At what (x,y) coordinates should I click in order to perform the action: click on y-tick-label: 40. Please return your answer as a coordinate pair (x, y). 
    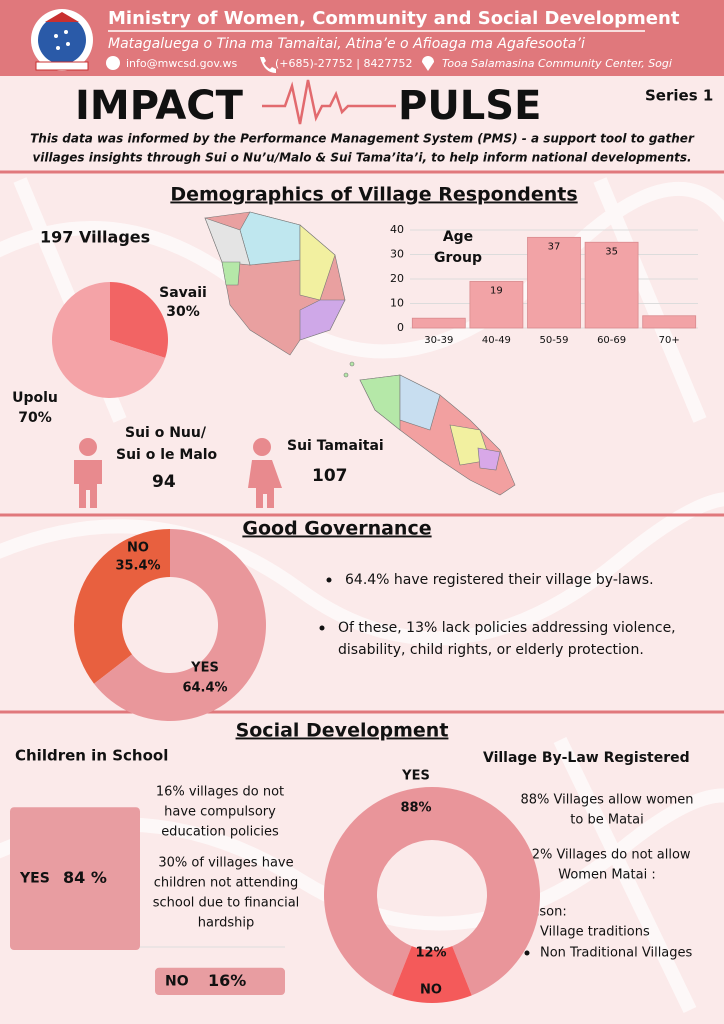
    Looking at the image, I should click on (397, 229).